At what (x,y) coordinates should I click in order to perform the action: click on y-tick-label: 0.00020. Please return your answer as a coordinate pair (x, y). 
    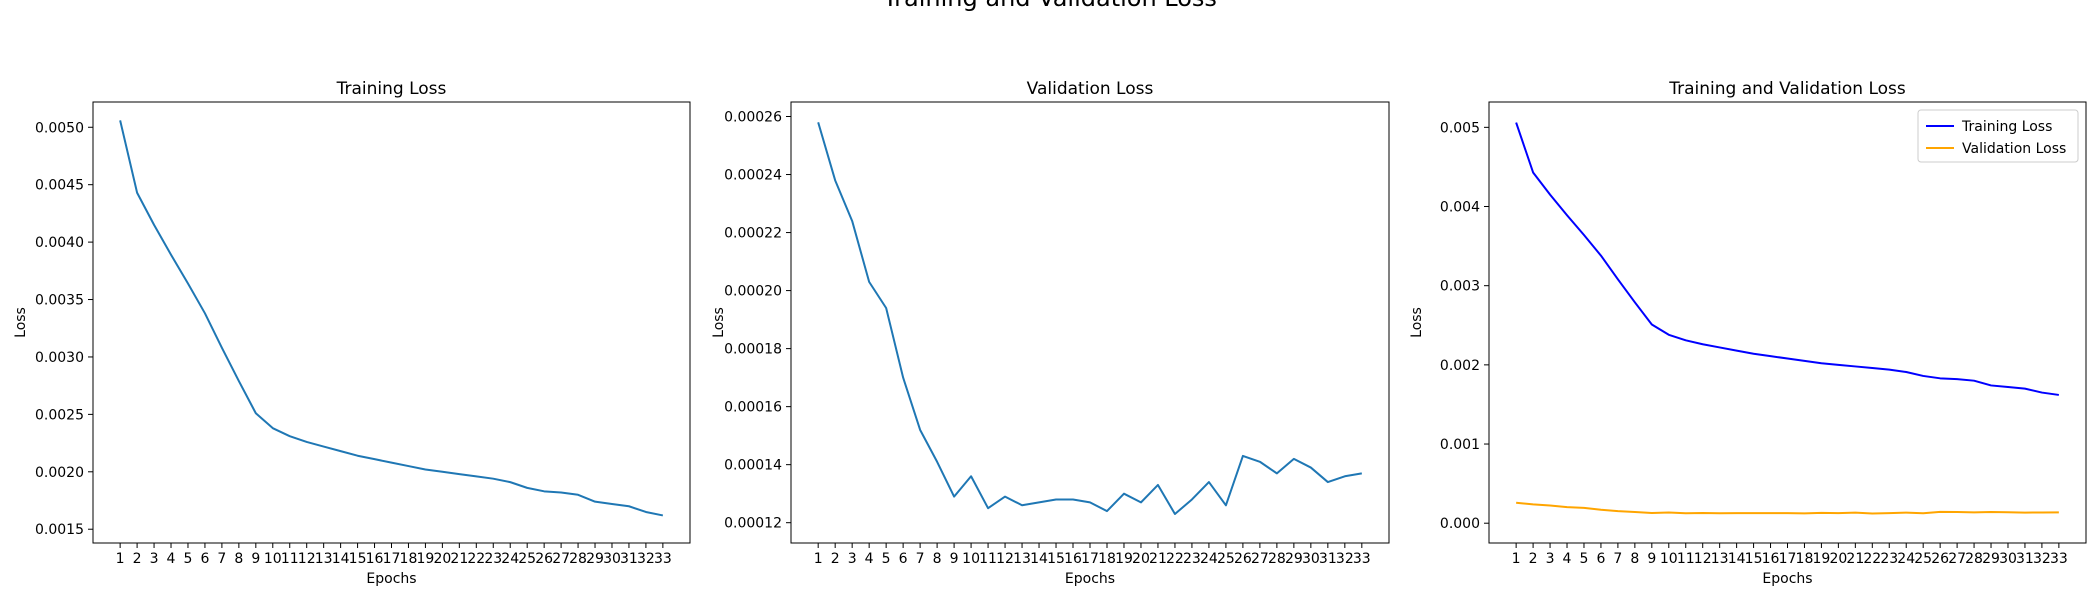
    Looking at the image, I should click on (753, 292).